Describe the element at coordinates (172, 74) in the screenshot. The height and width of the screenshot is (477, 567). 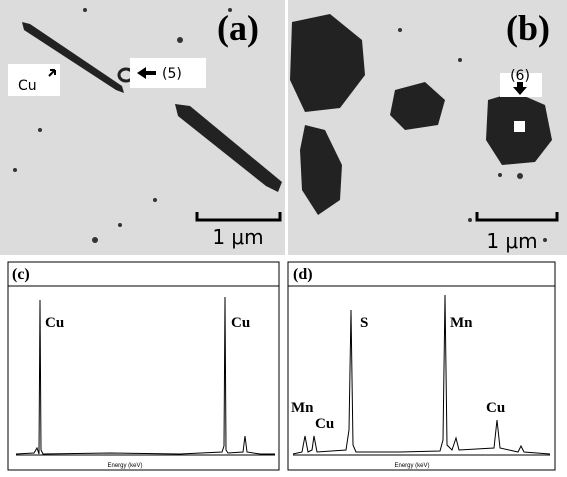
I see `annotation: (5)` at that location.